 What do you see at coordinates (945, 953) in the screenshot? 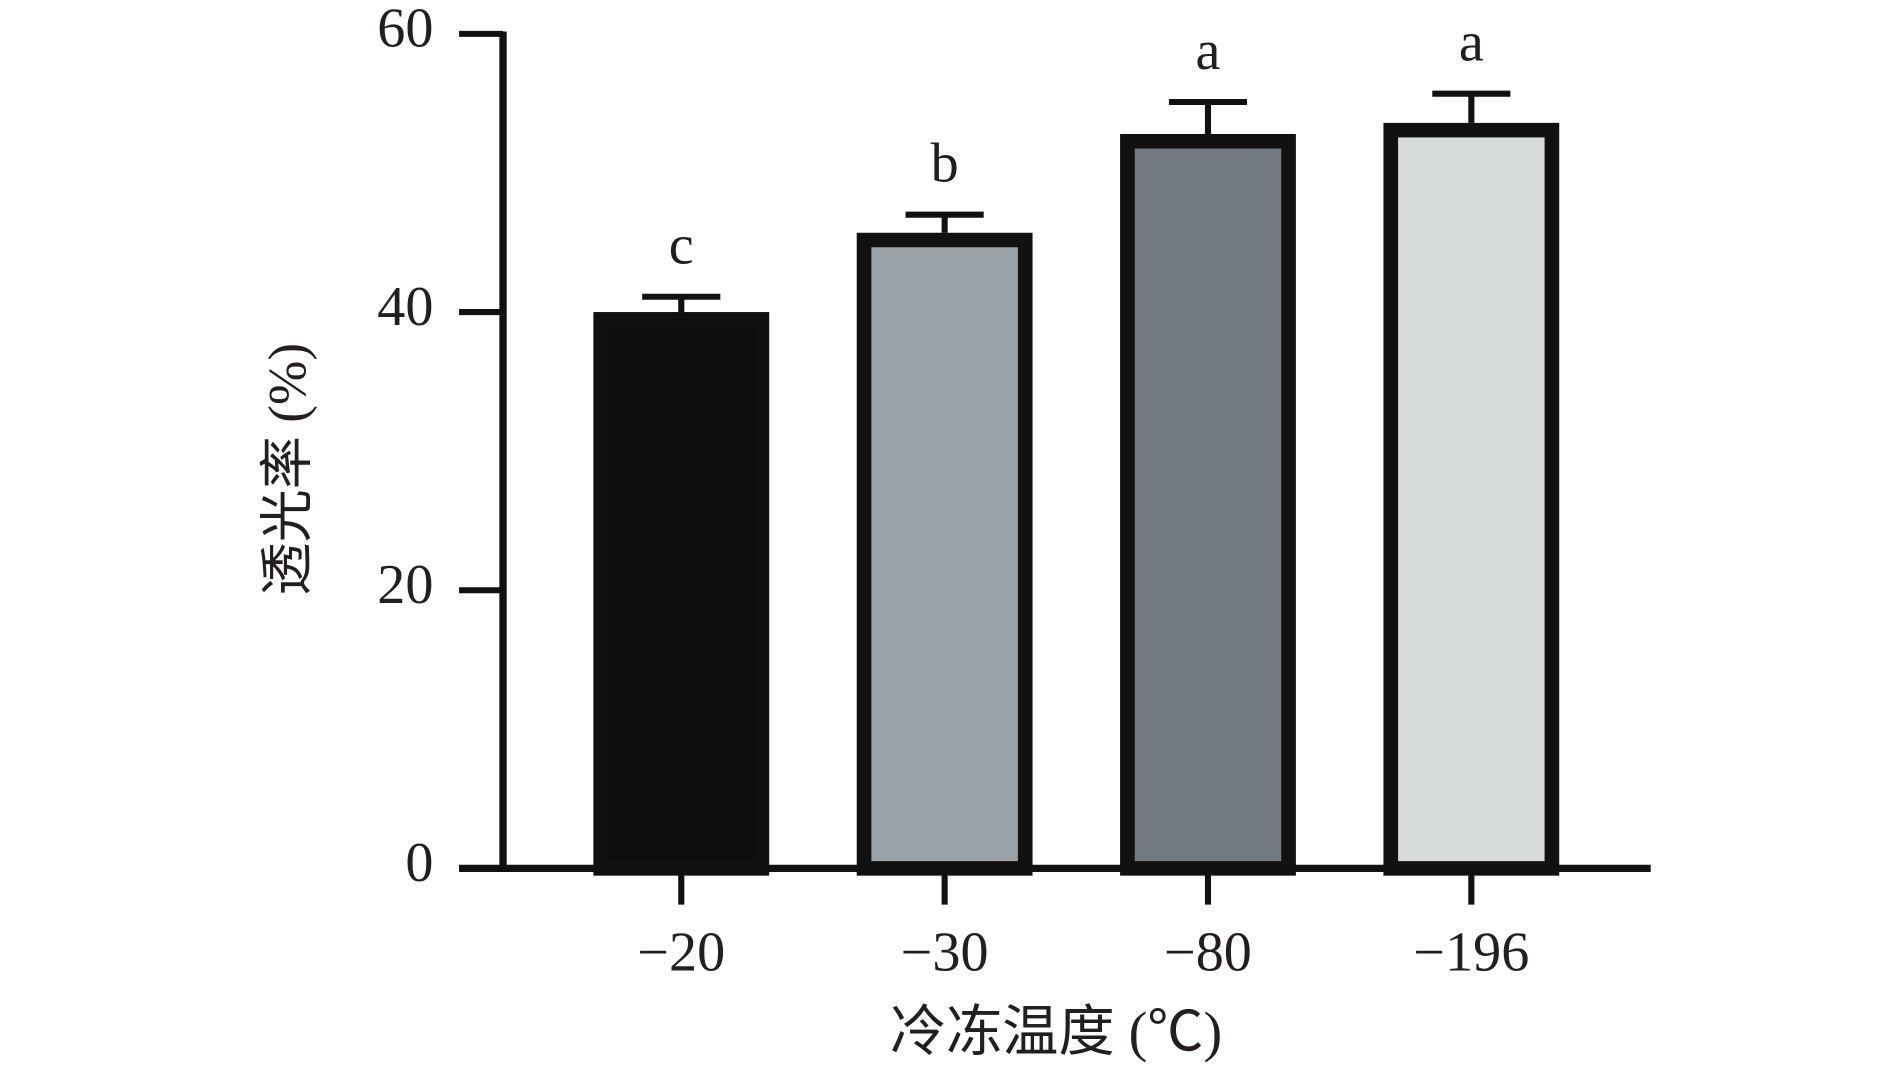
I see `x-tick-label: −30` at bounding box center [945, 953].